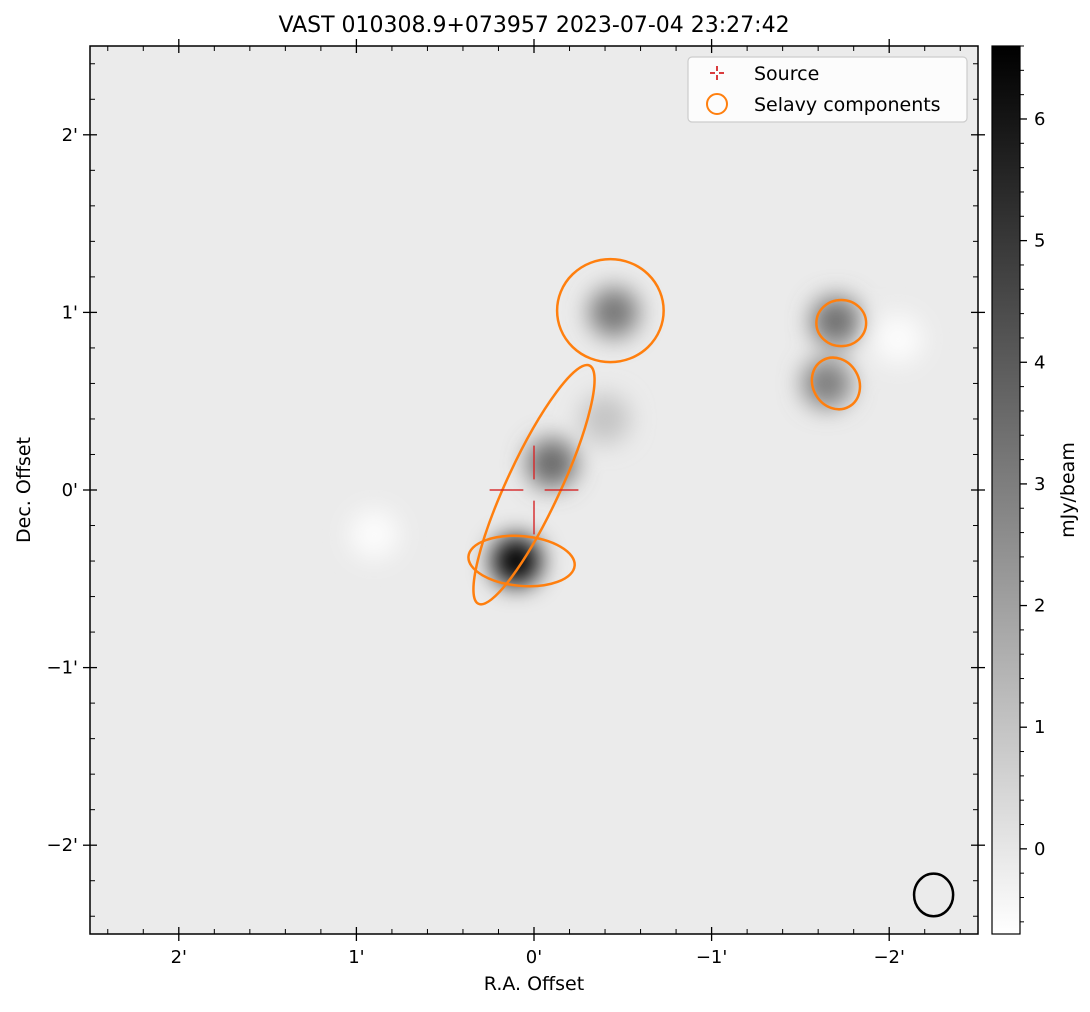 The height and width of the screenshot is (1012, 1090). Describe the element at coordinates (70, 135) in the screenshot. I see `y-tick-label: 2'` at that location.